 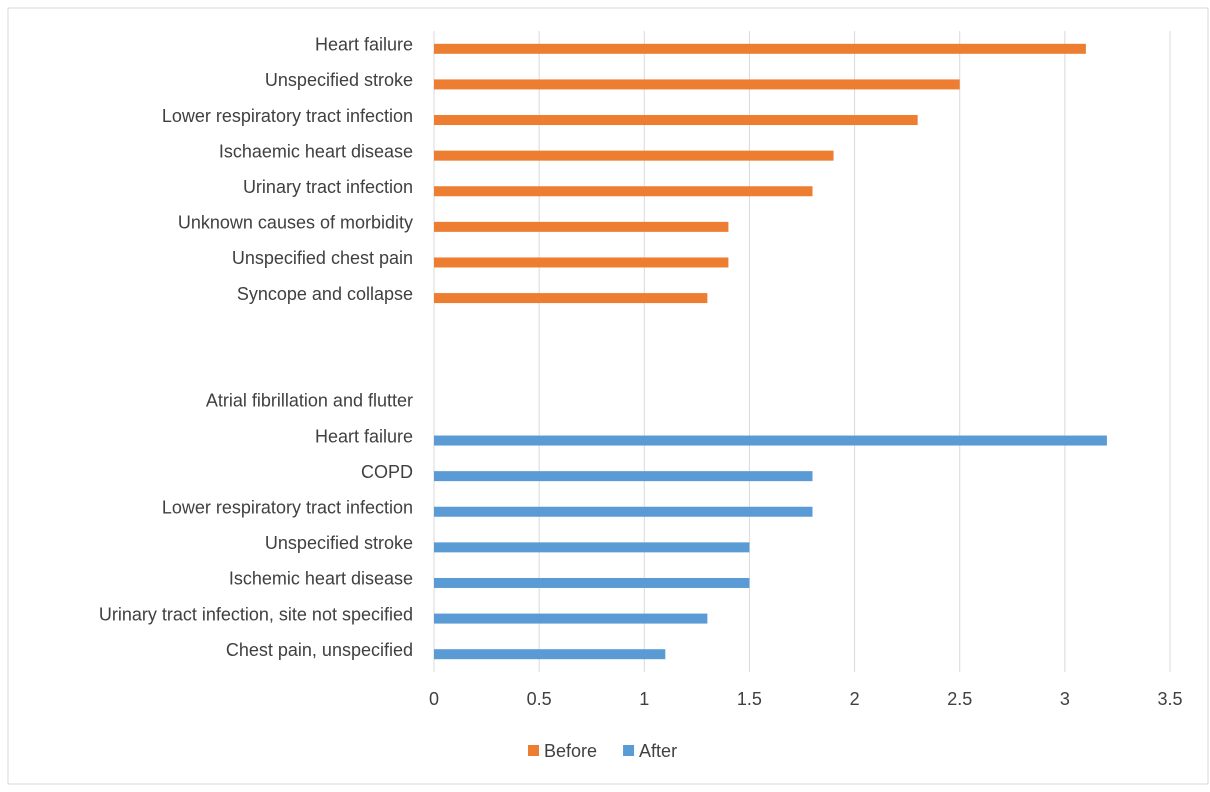 What do you see at coordinates (855, 699) in the screenshot?
I see `x-tick-label: 2` at bounding box center [855, 699].